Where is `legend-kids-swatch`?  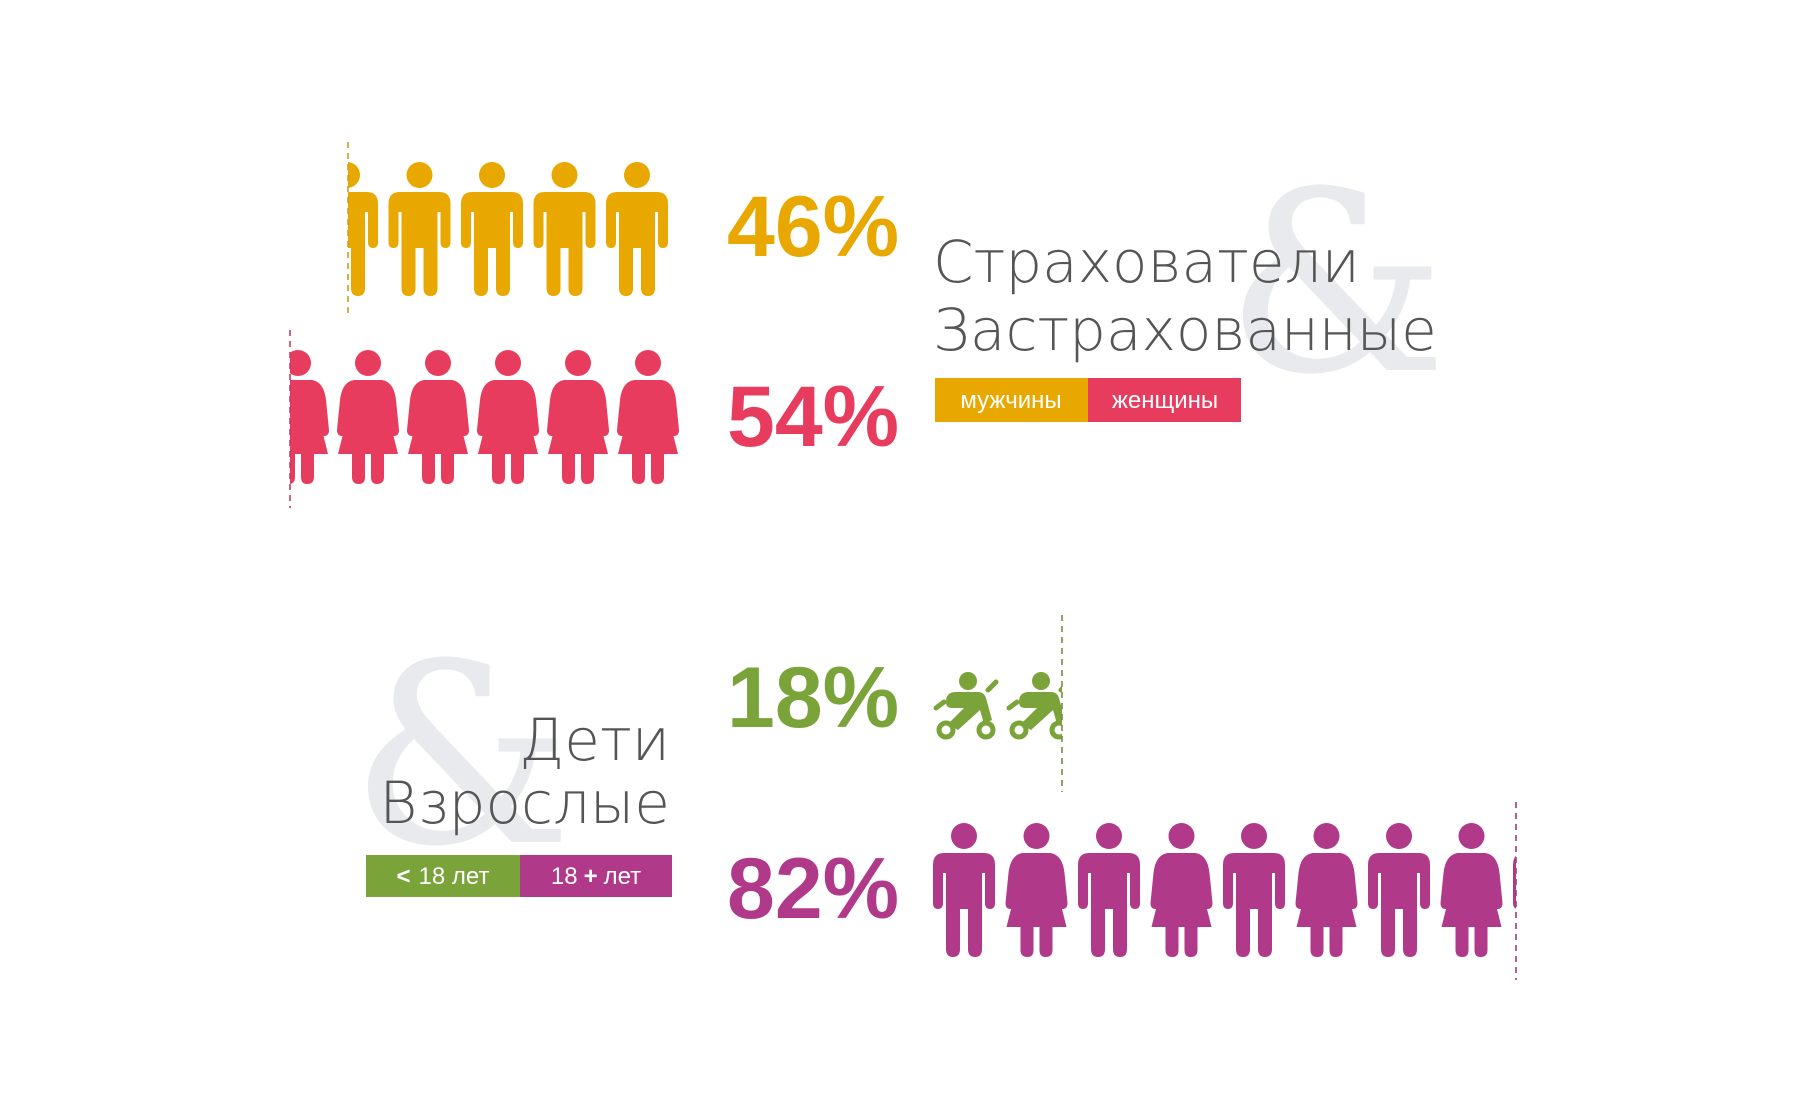
legend-kids-swatch is located at coordinates (443, 876).